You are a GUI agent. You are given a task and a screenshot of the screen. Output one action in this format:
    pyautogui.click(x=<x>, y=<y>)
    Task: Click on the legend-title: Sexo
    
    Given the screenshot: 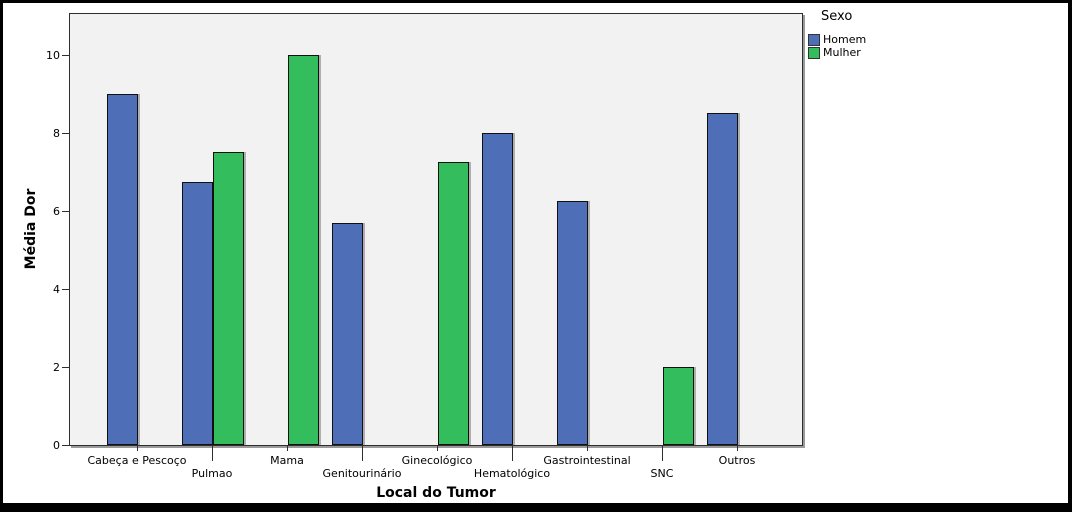 What is the action you would take?
    pyautogui.click(x=837, y=16)
    